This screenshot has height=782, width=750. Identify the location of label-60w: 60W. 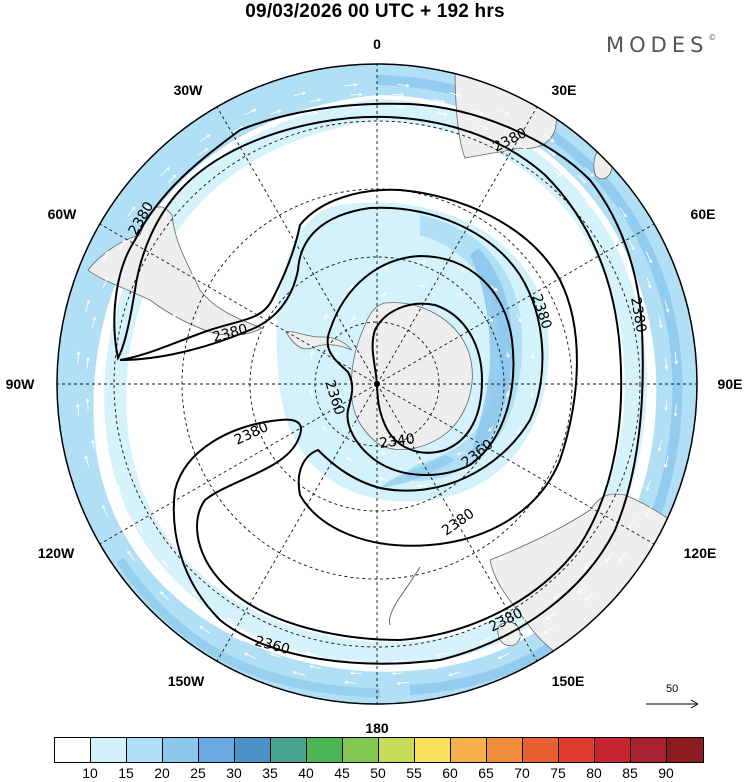
(63, 214).